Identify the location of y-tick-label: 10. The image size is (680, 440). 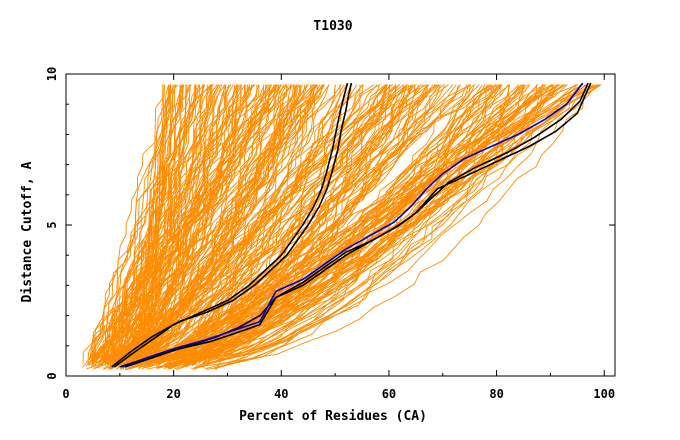
(52, 74).